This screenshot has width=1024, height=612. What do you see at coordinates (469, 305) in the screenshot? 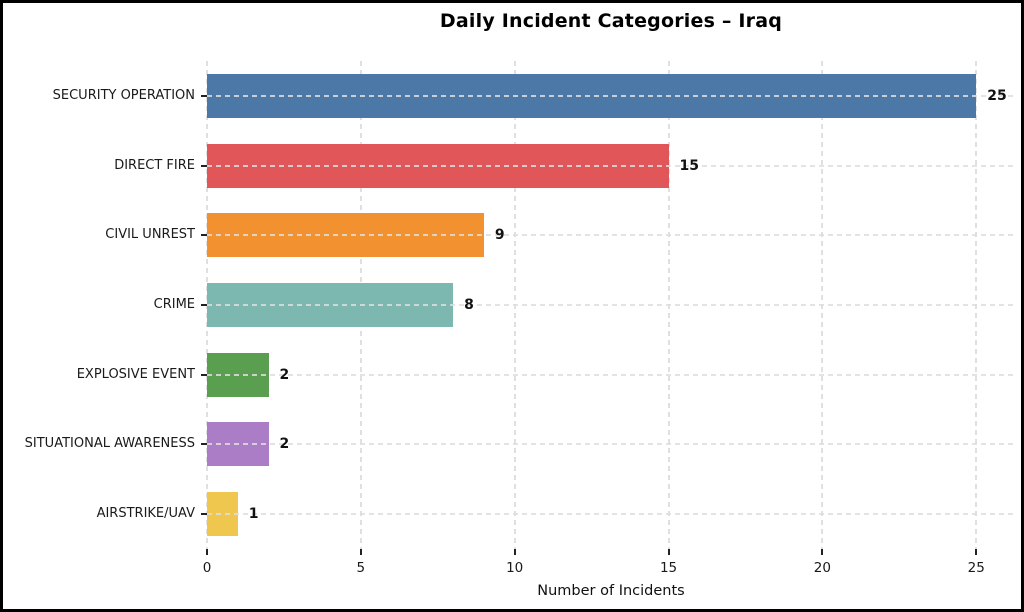
I see `bar-value-label-crime: 8` at bounding box center [469, 305].